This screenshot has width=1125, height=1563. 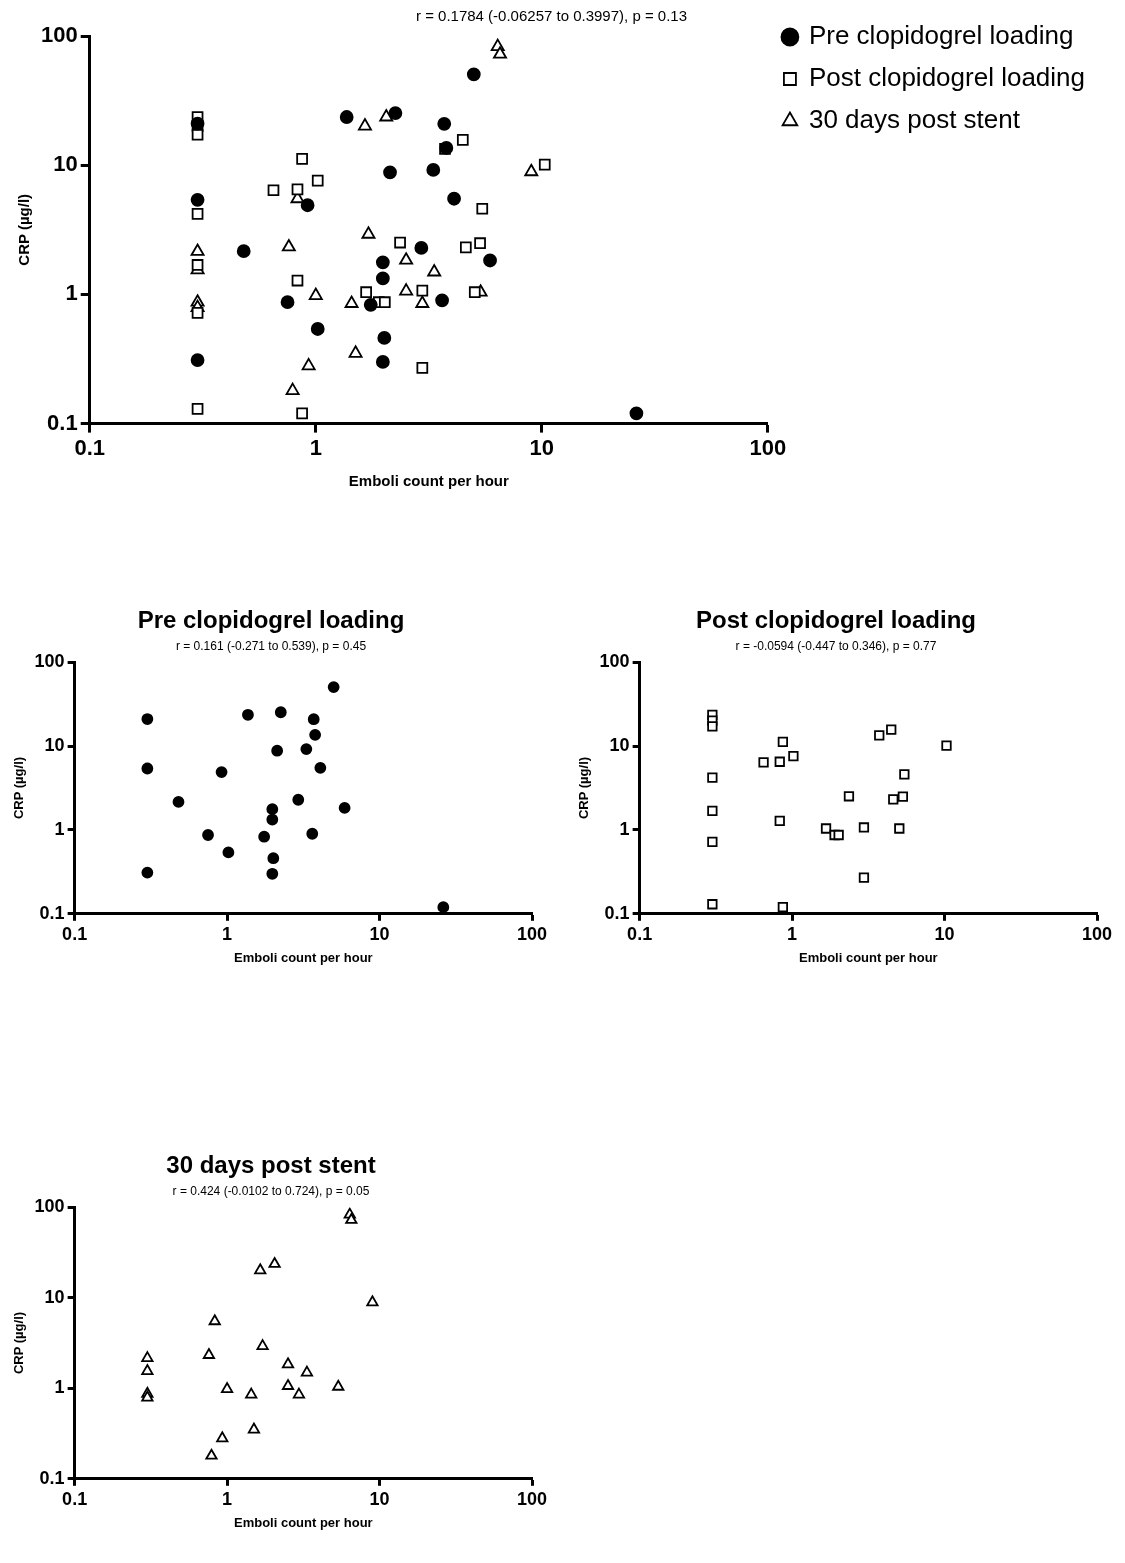 I want to click on chart-subtitle: r = 0.424 (-0.0102 to 0.724), p = 0.05, so click(x=271, y=1191).